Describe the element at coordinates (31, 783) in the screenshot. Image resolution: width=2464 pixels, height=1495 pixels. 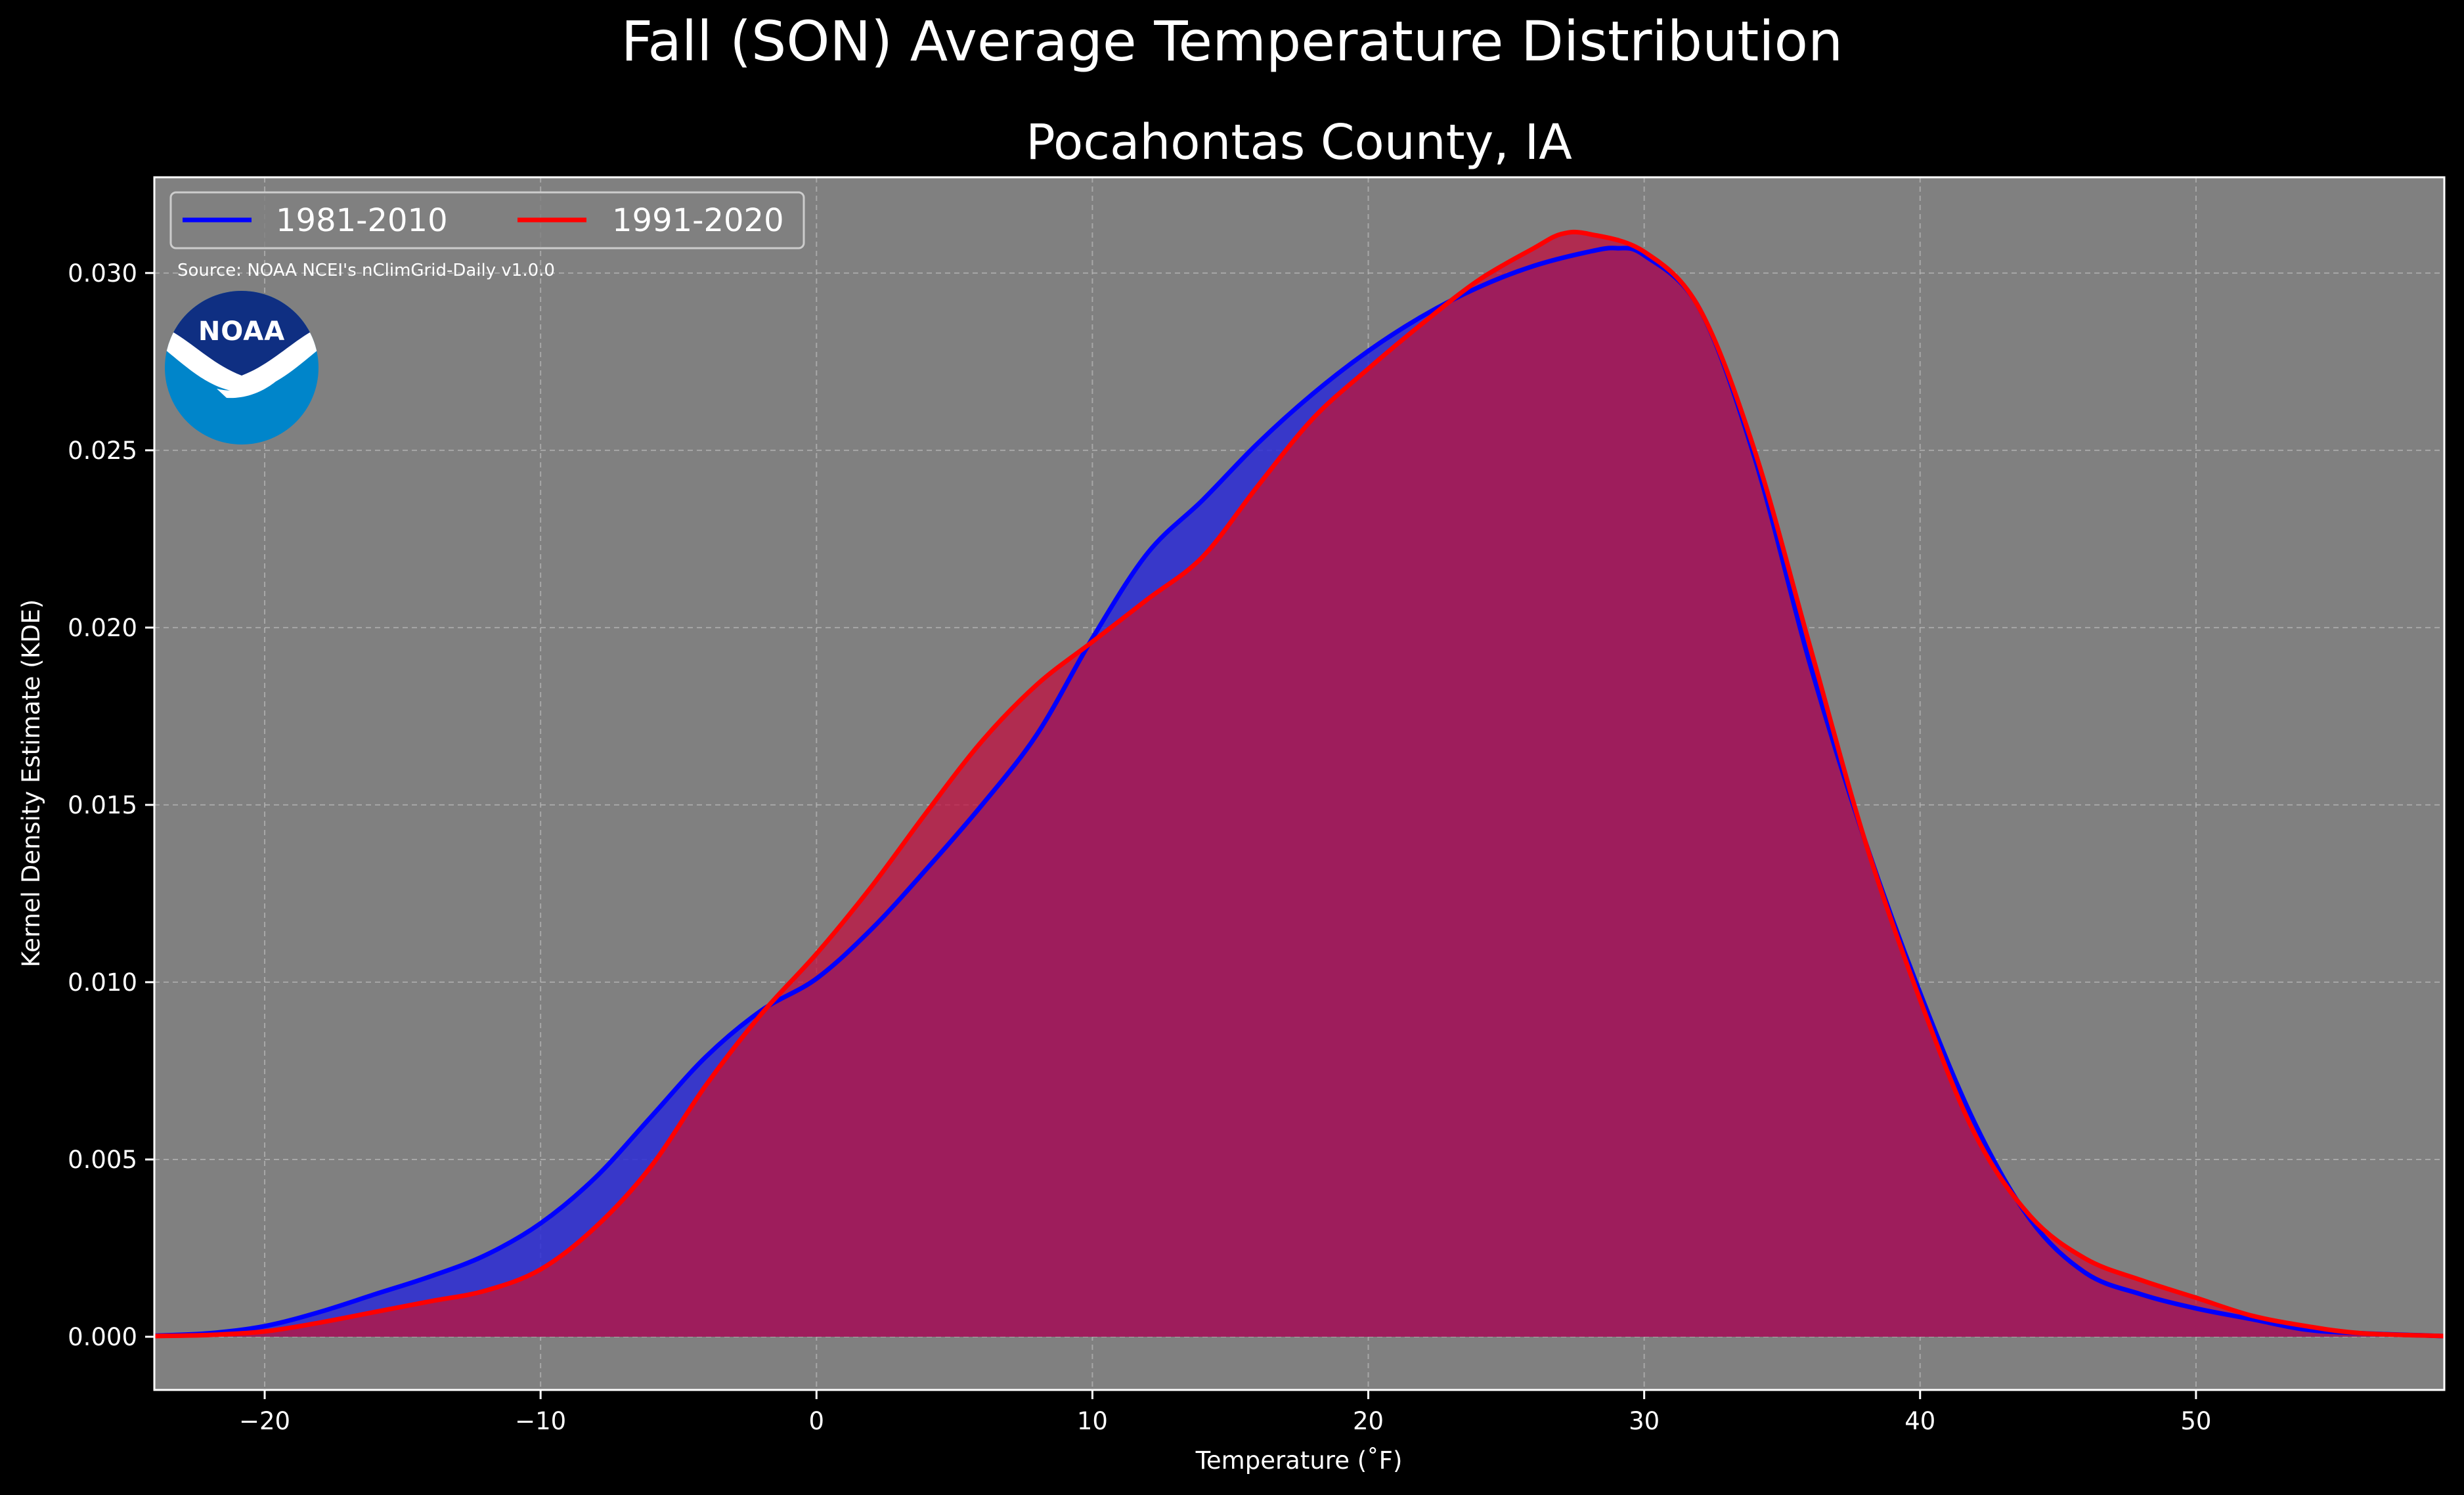
I see `y-axis-label: Kernel Density Estimate (KDE)` at that location.